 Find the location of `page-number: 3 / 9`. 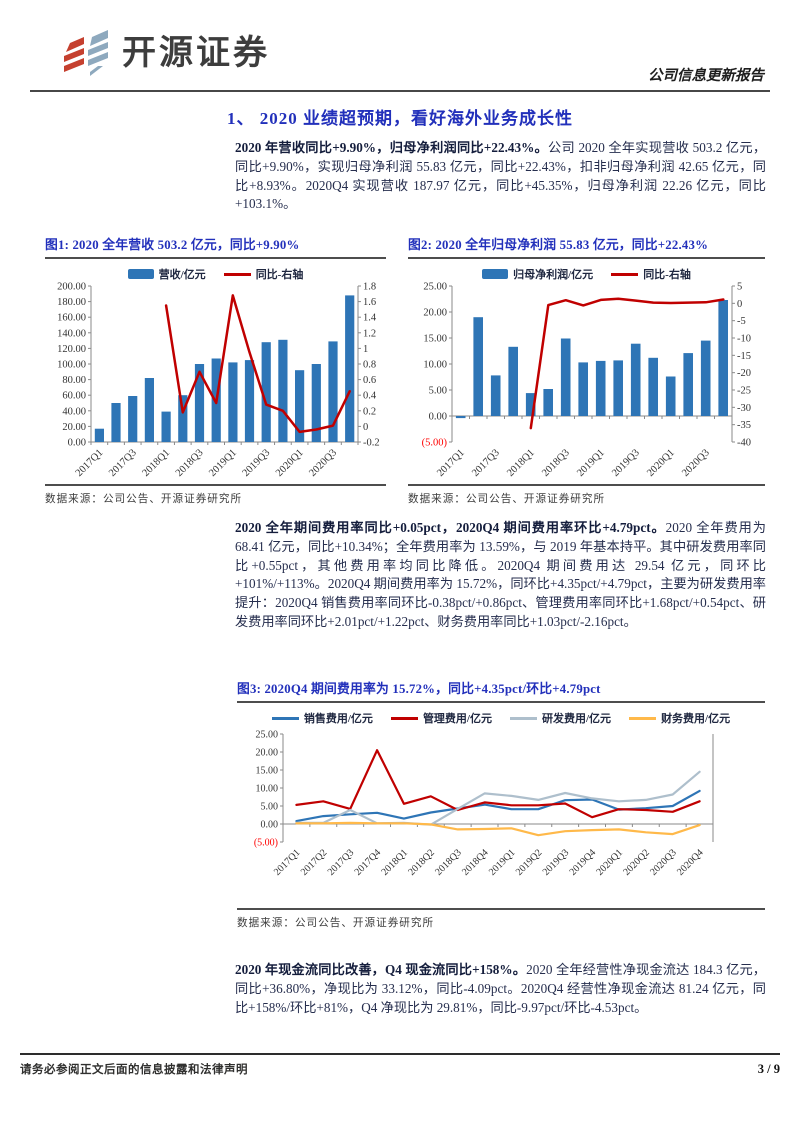

page-number: 3 / 9 is located at coordinates (768, 1069).